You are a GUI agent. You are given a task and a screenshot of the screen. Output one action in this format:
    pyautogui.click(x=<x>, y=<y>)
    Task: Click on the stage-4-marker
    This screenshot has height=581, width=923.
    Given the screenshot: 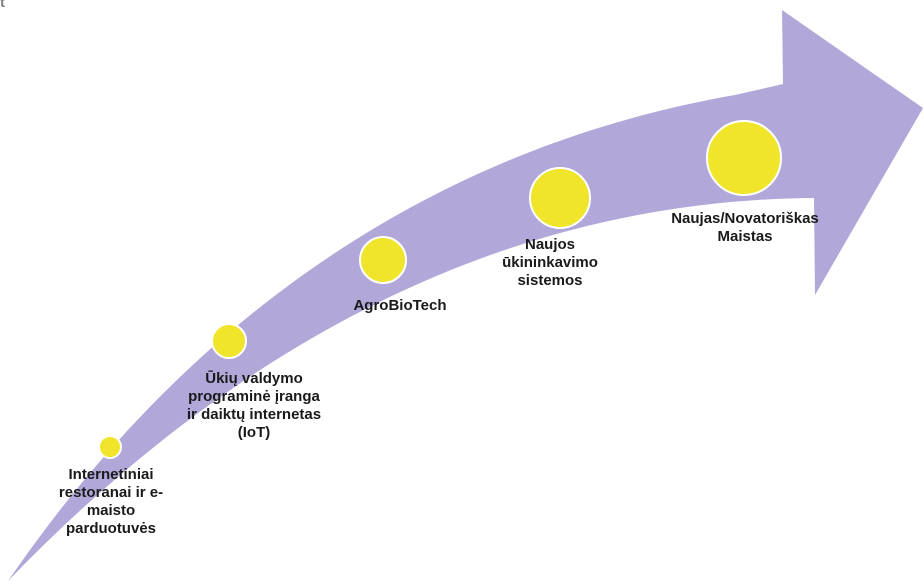 What is the action you would take?
    pyautogui.click(x=560, y=198)
    